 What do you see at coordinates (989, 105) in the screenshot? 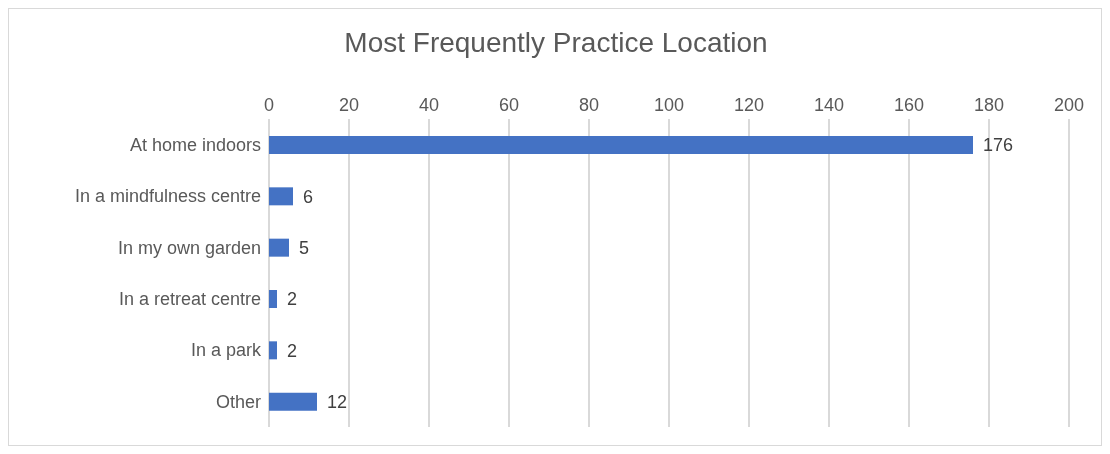
I see `x-tick-label: 180` at bounding box center [989, 105].